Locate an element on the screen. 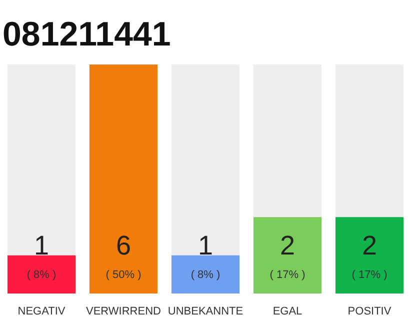 The height and width of the screenshot is (320, 410). x-tick-label: UNBEKANNTE is located at coordinates (206, 312).